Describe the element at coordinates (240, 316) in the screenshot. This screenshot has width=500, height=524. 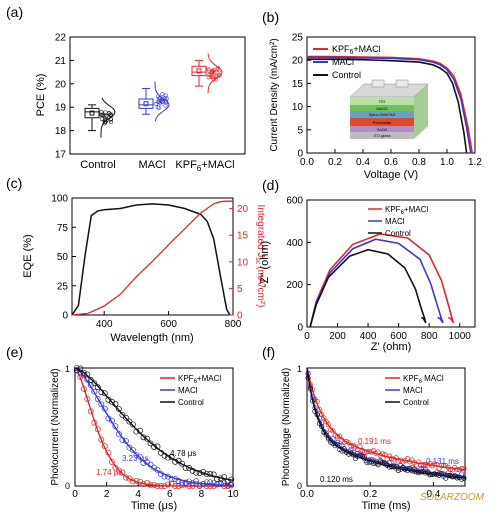
I see `y2-tick-label-c: 0` at that location.